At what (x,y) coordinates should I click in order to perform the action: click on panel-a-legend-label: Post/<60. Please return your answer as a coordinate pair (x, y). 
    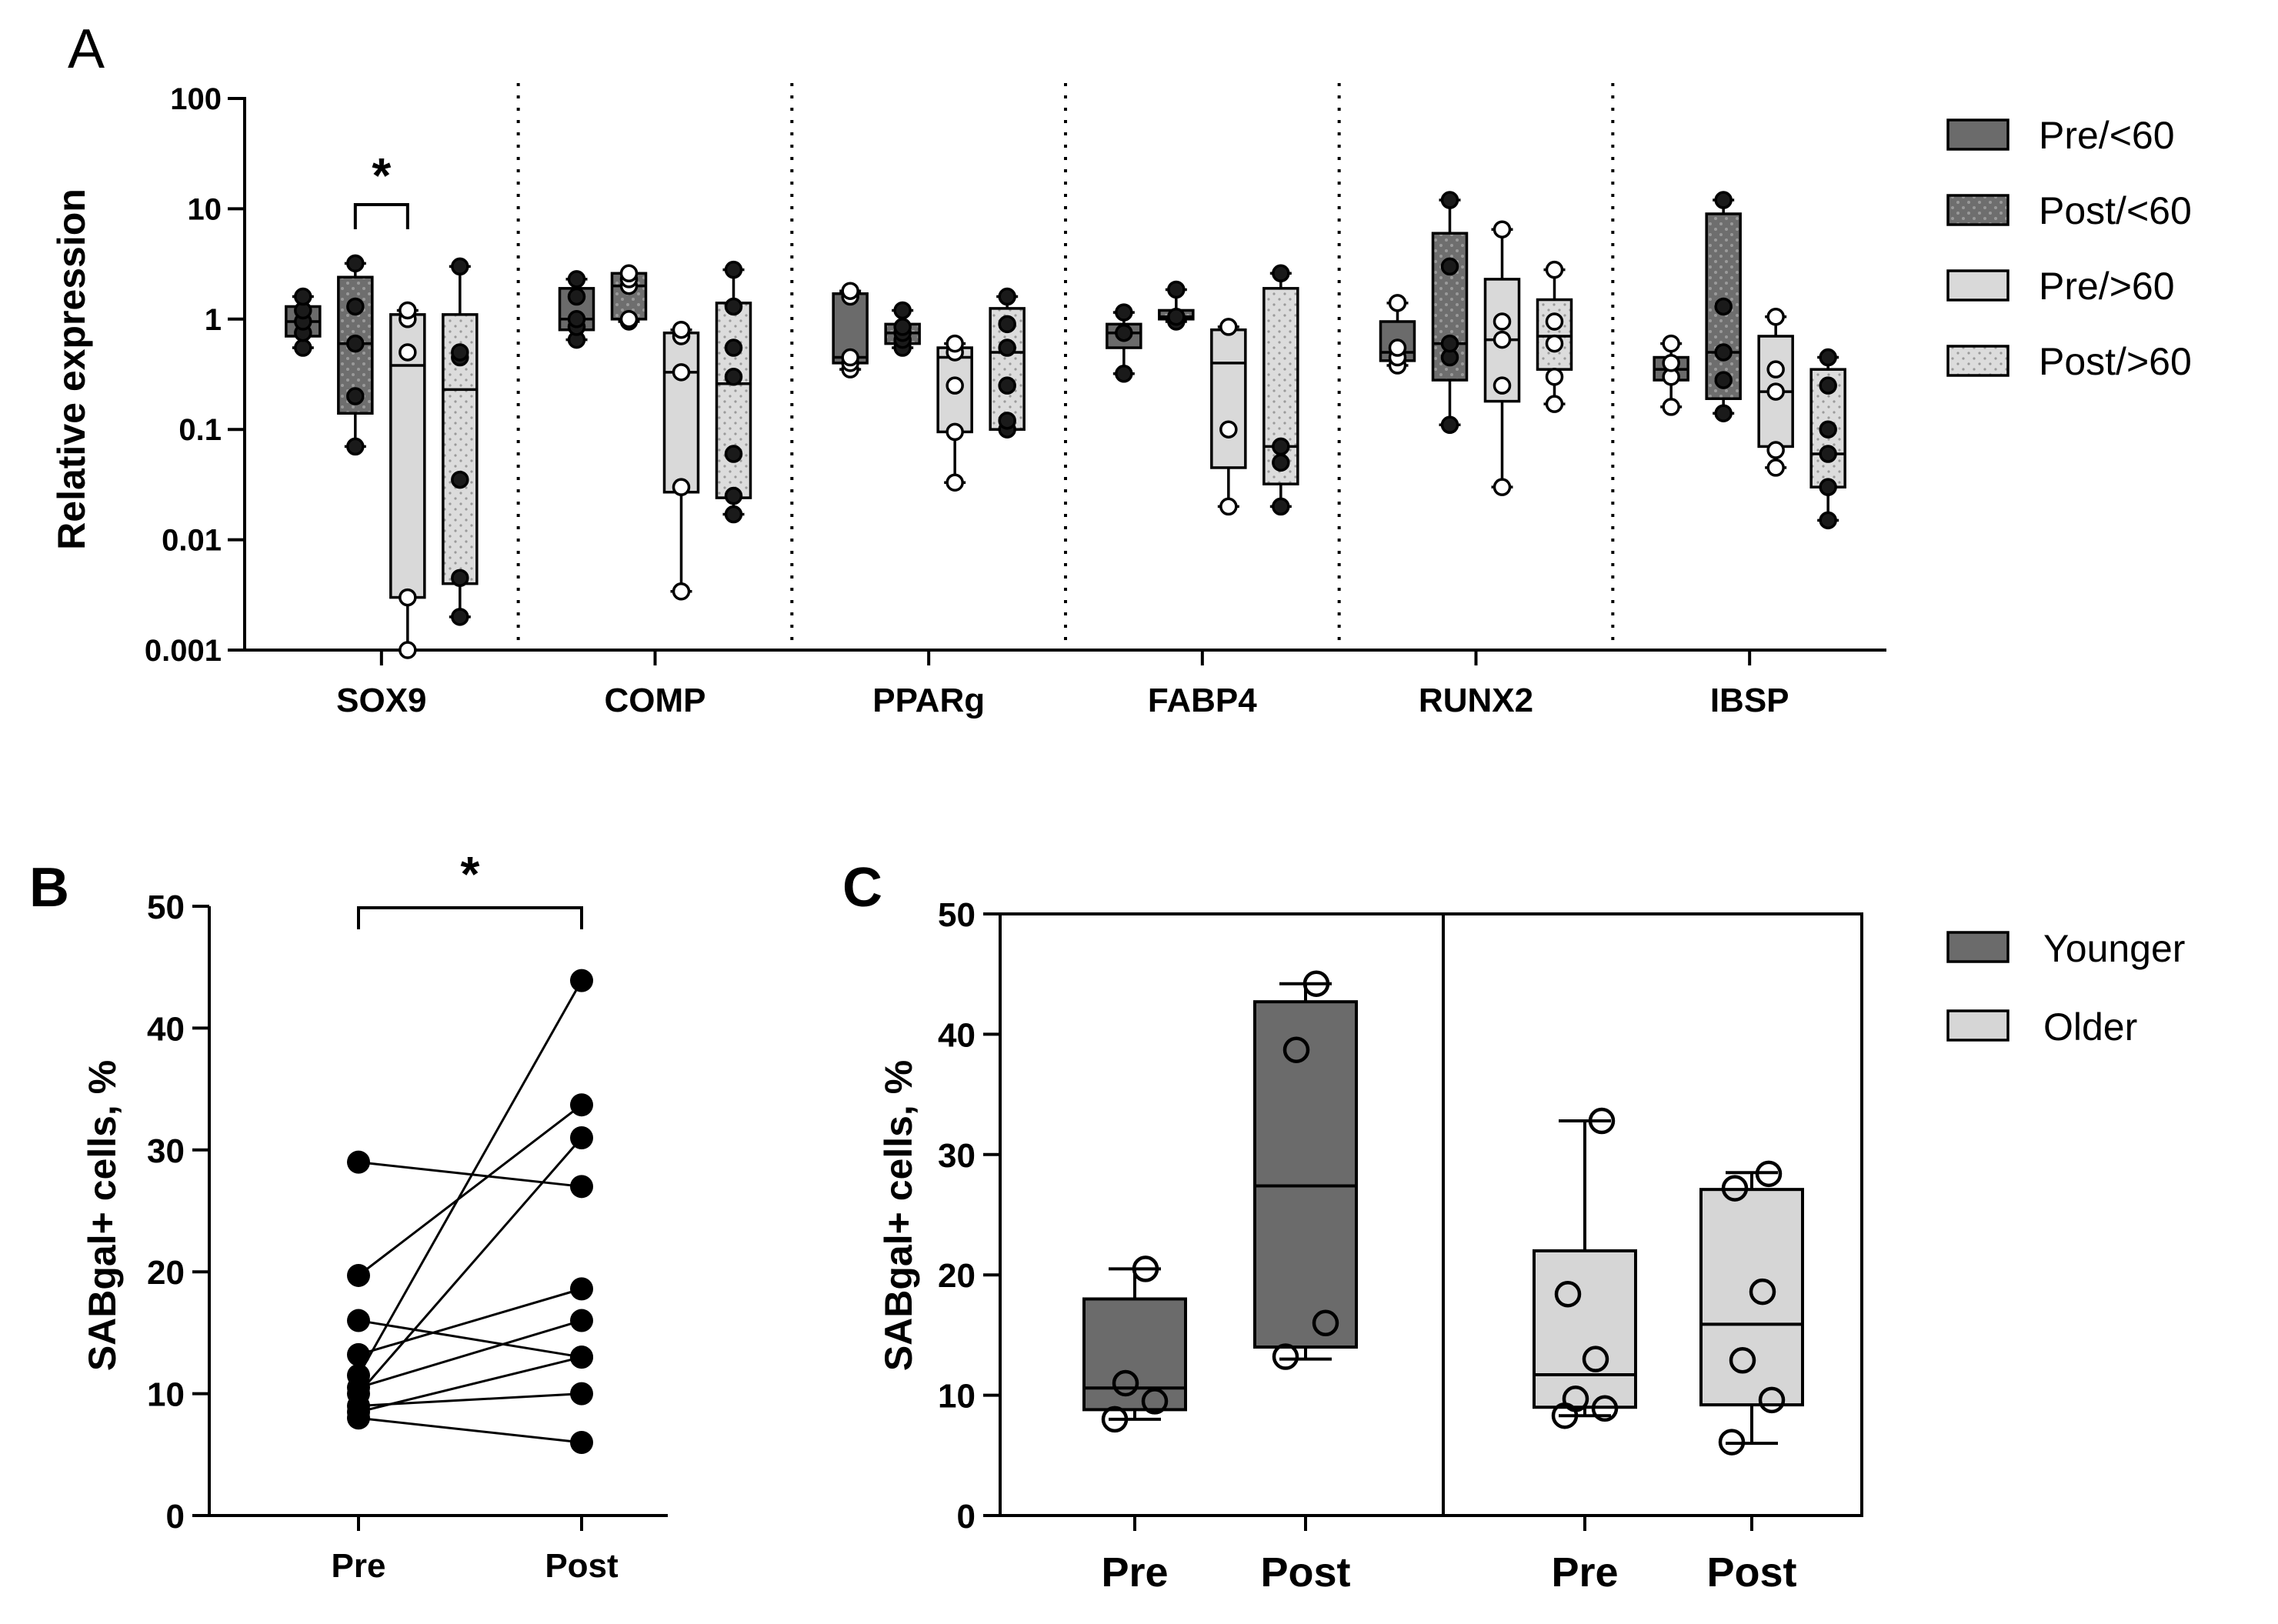
    Looking at the image, I should click on (2115, 210).